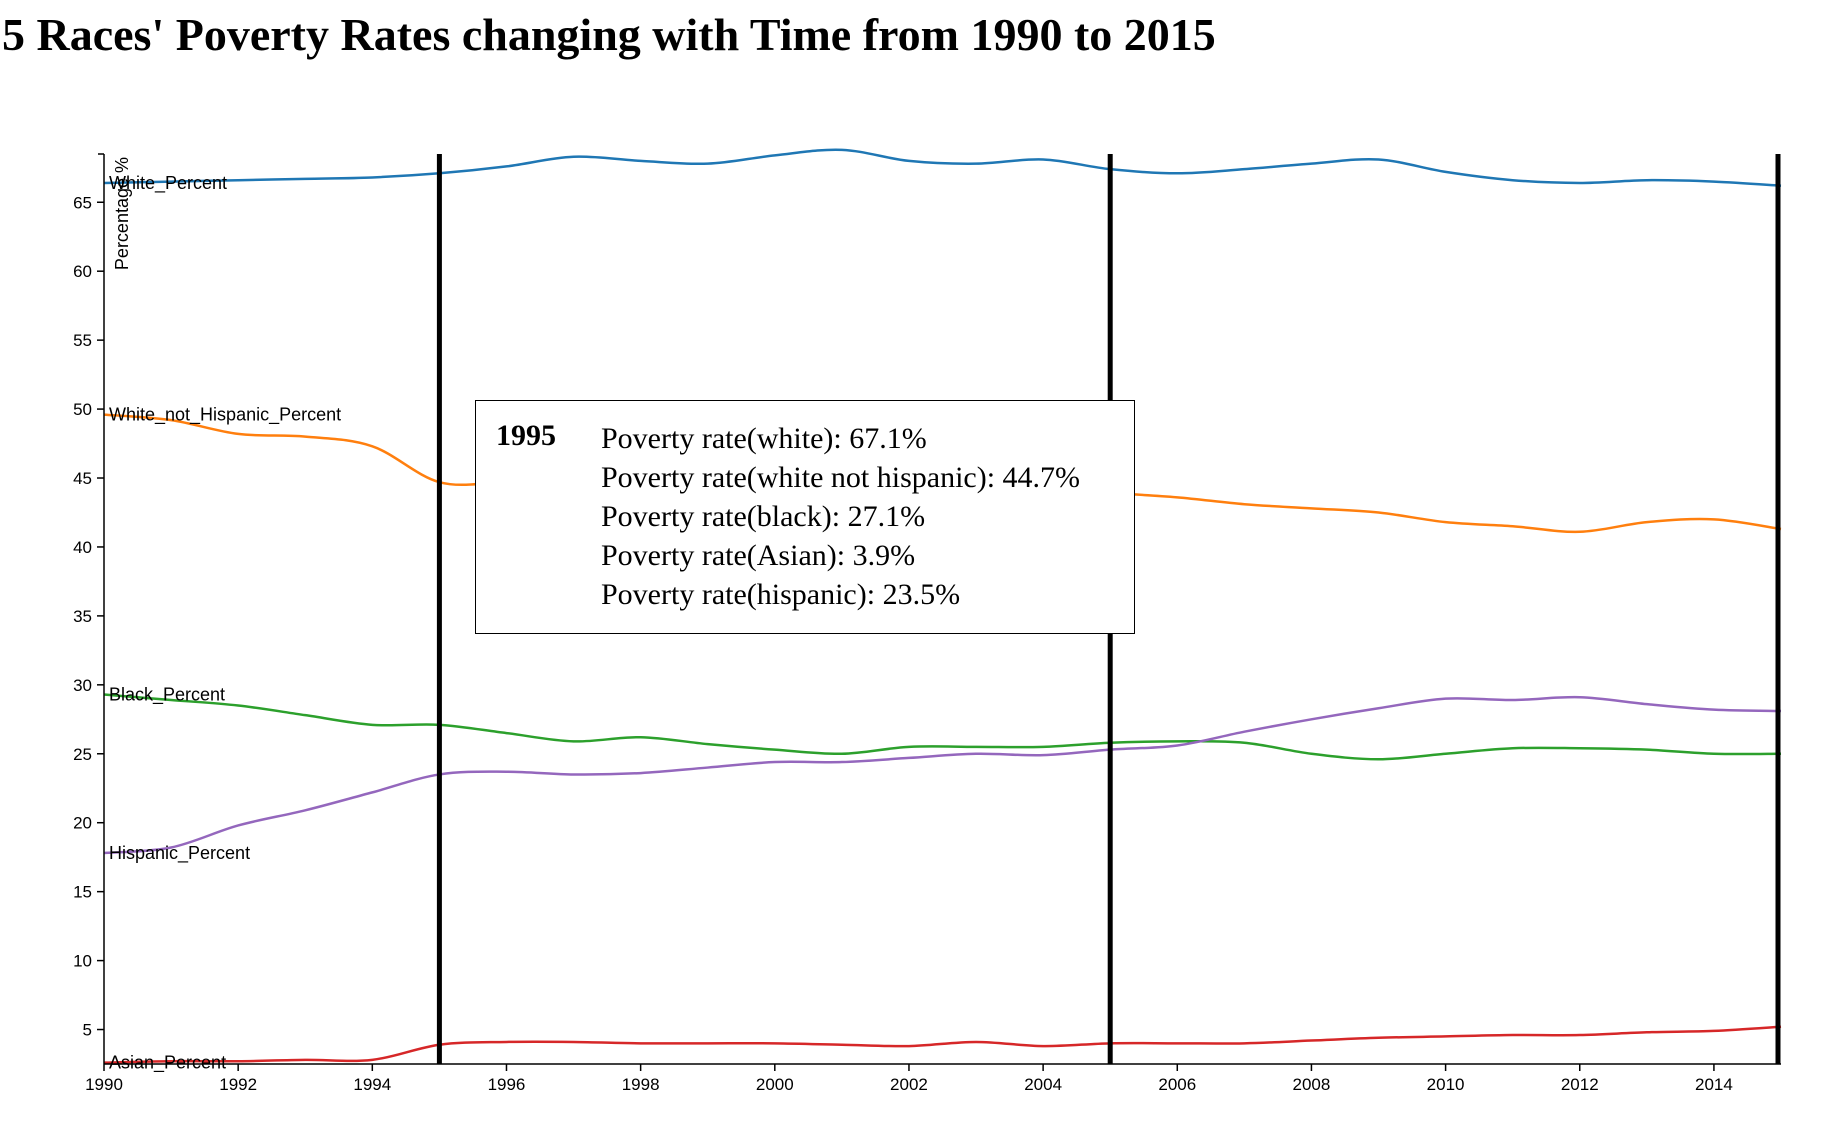  I want to click on series-label-asian-percent: Asian_Percent, so click(167, 1063).